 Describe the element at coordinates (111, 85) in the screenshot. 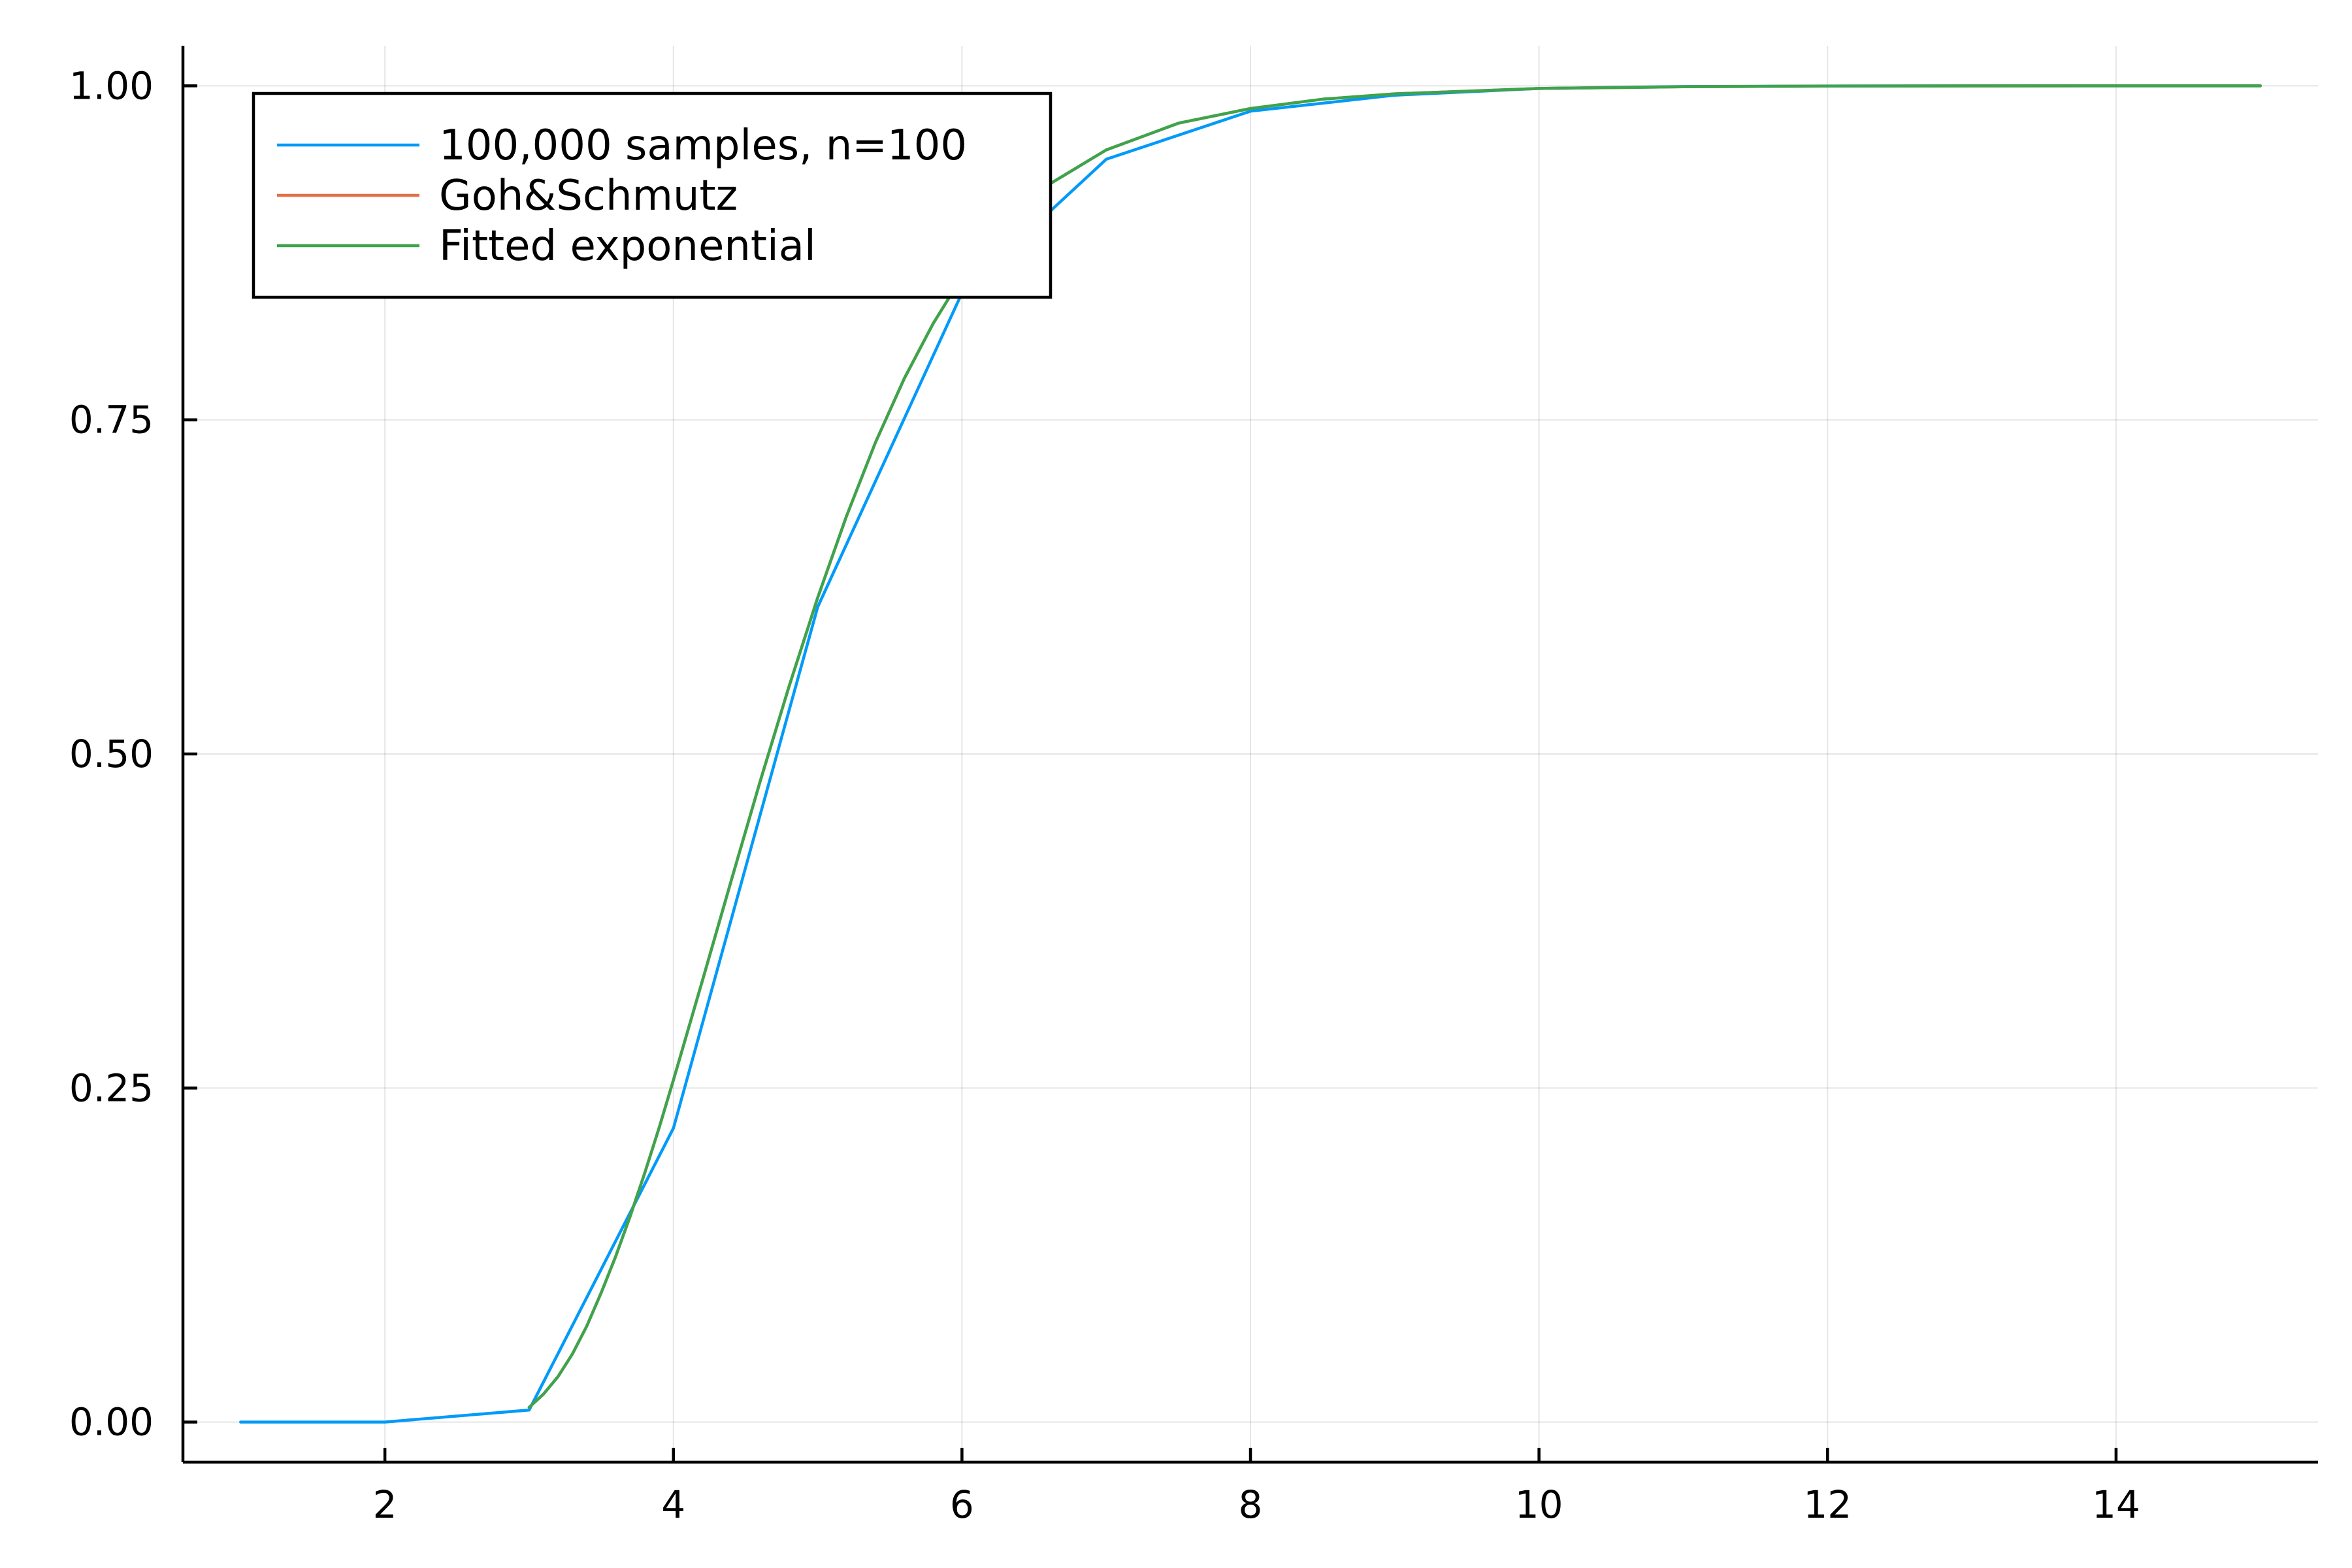

I see `y-tick-label: 1.00` at that location.